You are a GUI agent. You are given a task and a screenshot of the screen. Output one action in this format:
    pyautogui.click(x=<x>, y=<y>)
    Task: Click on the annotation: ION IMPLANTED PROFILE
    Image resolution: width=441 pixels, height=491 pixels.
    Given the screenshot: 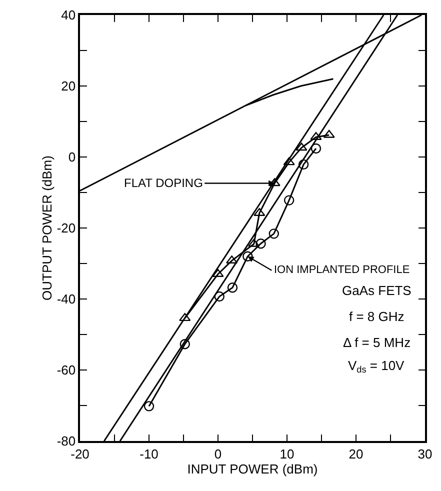 What is the action you would take?
    pyautogui.click(x=342, y=270)
    